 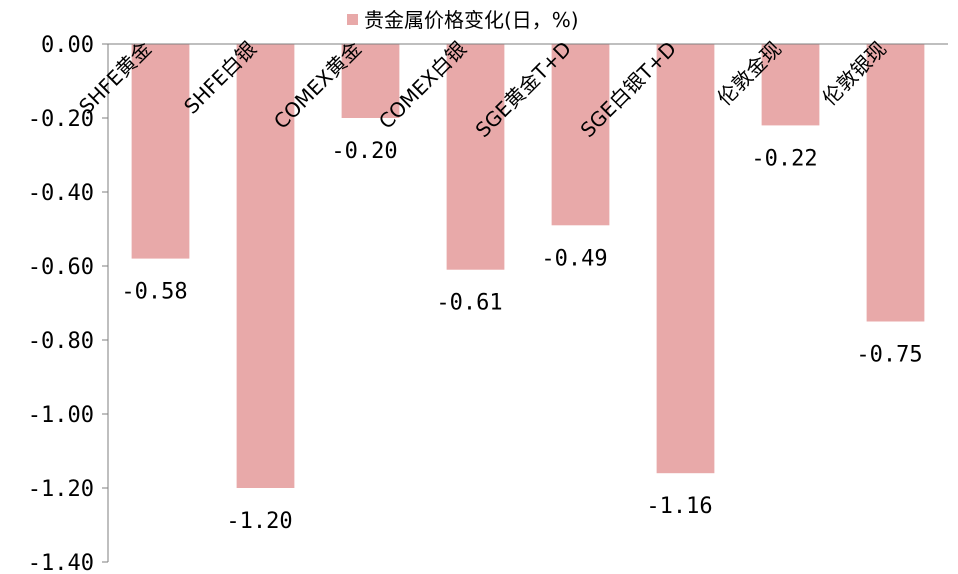 I want to click on data-label: -0.49, so click(x=574, y=258).